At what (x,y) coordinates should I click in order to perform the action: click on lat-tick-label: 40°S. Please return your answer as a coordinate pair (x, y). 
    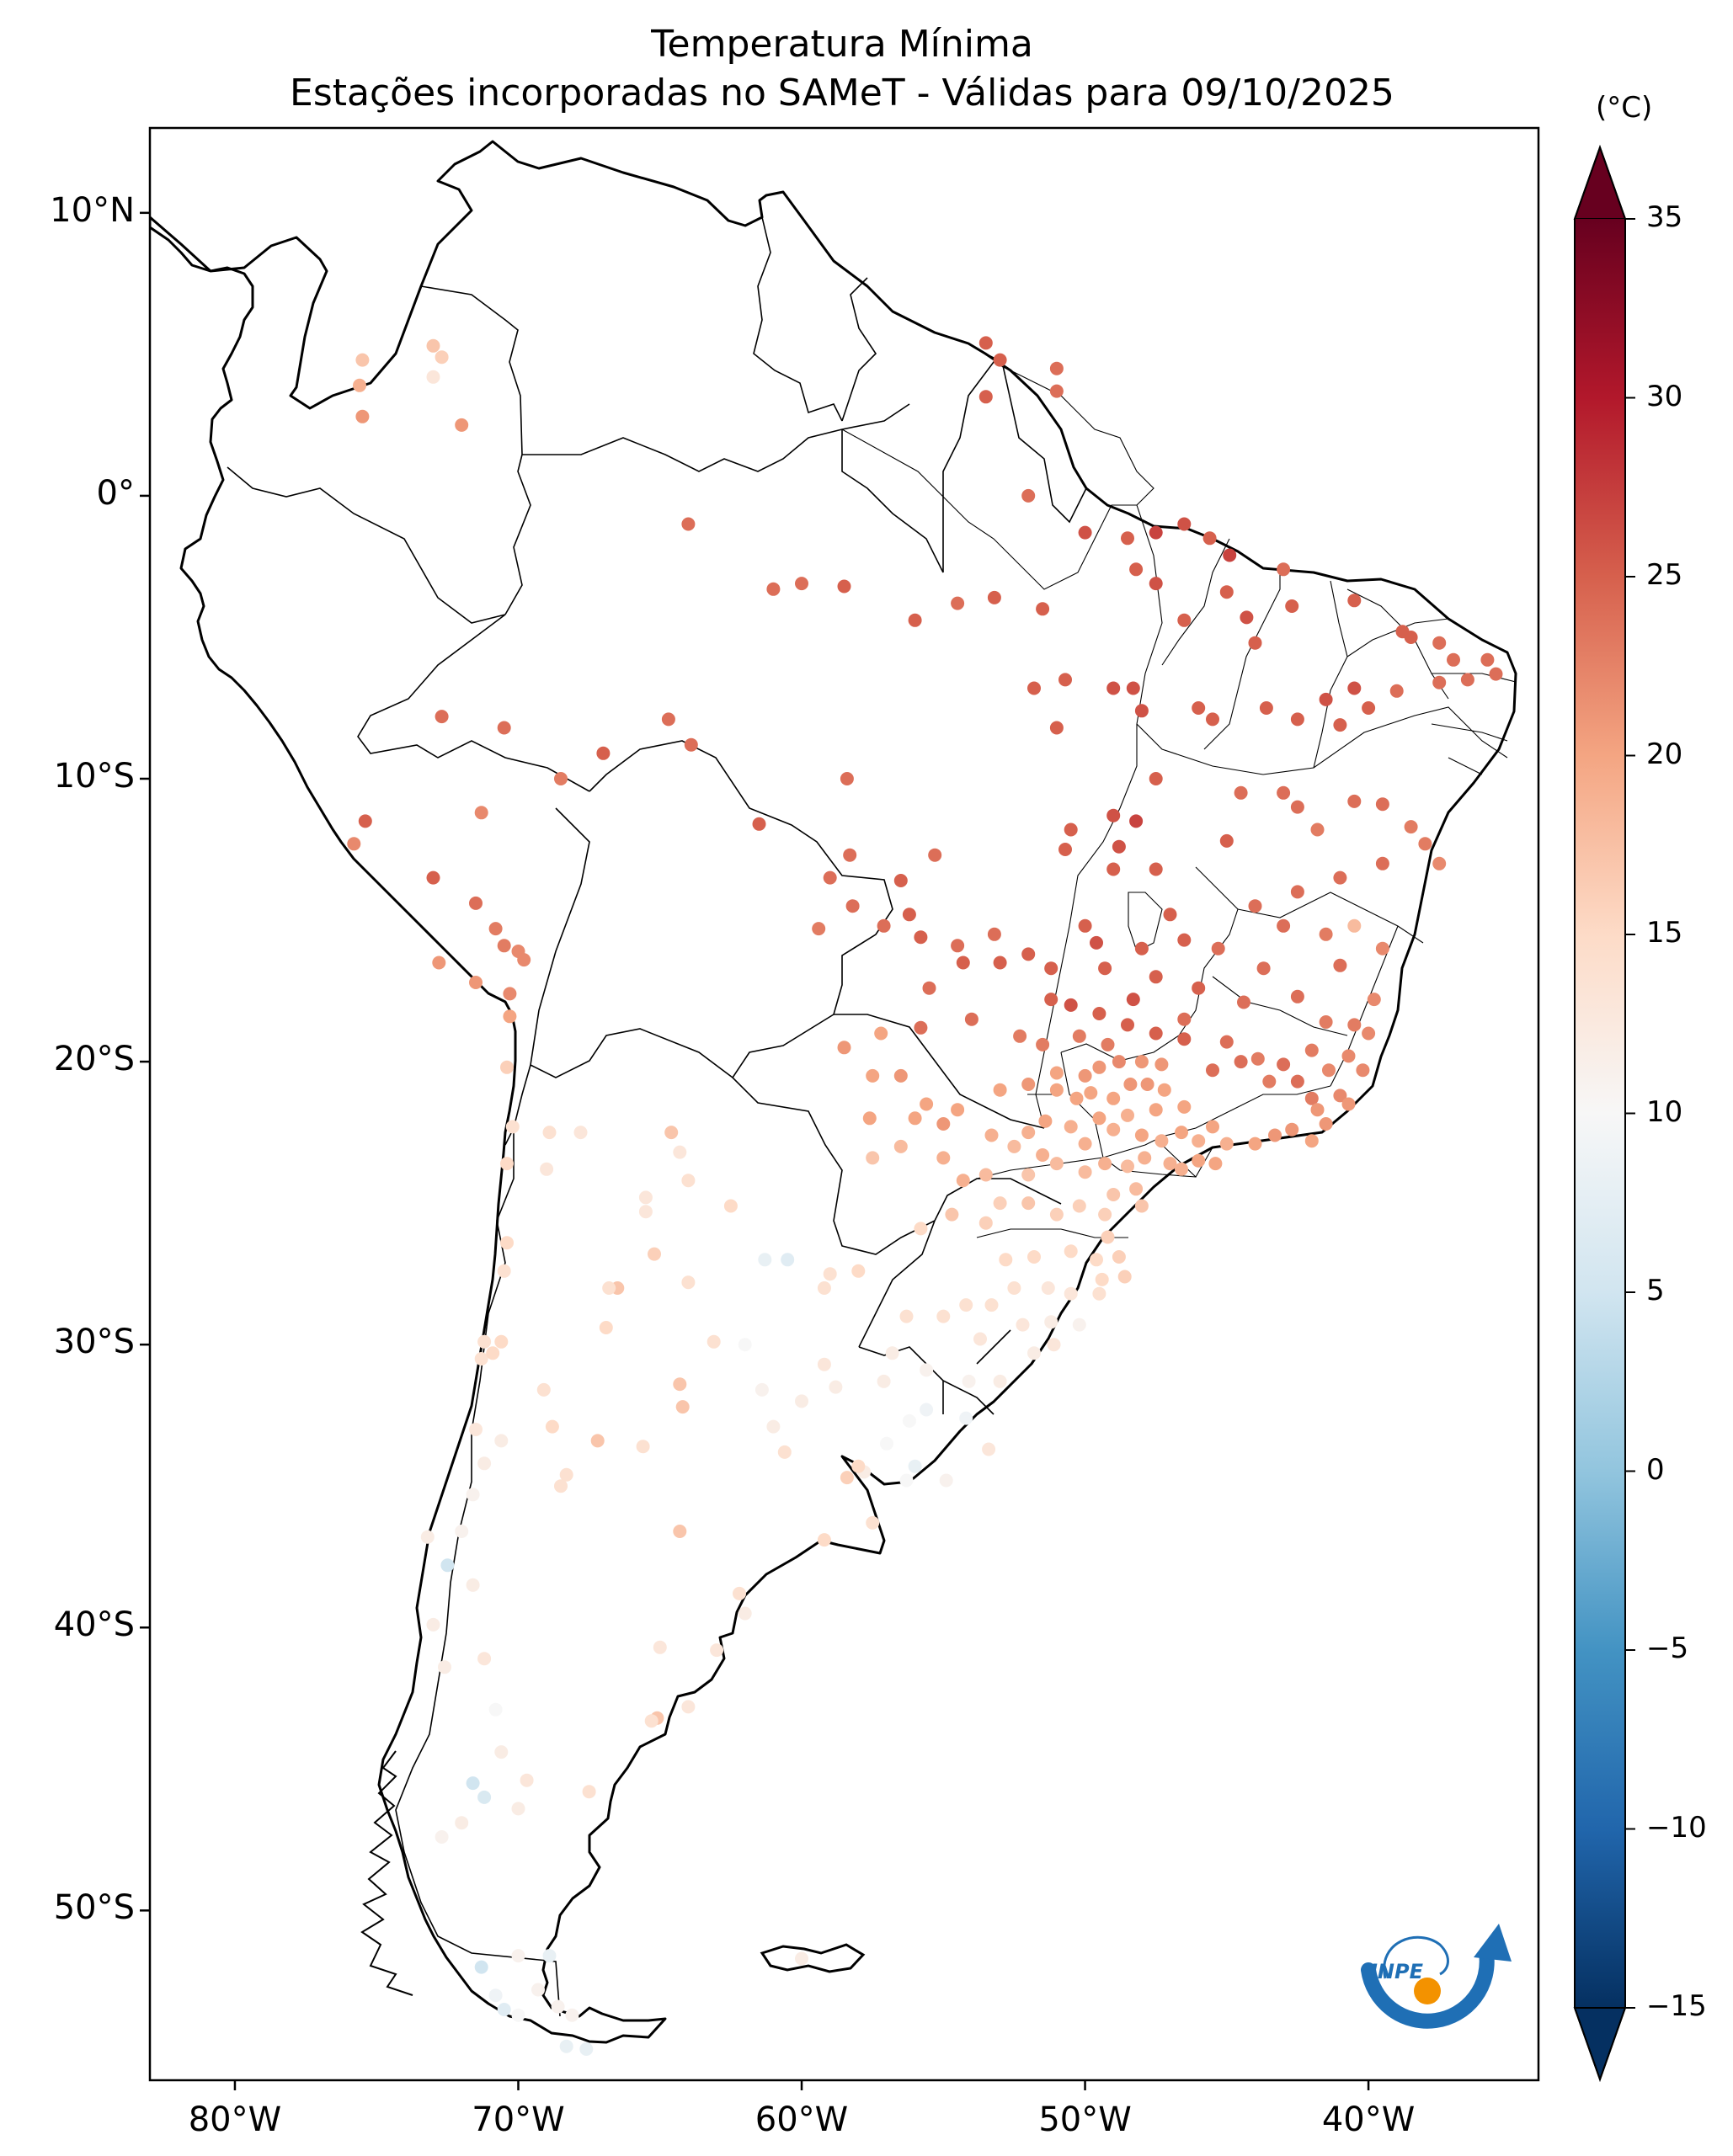
    Looking at the image, I should click on (94, 1625).